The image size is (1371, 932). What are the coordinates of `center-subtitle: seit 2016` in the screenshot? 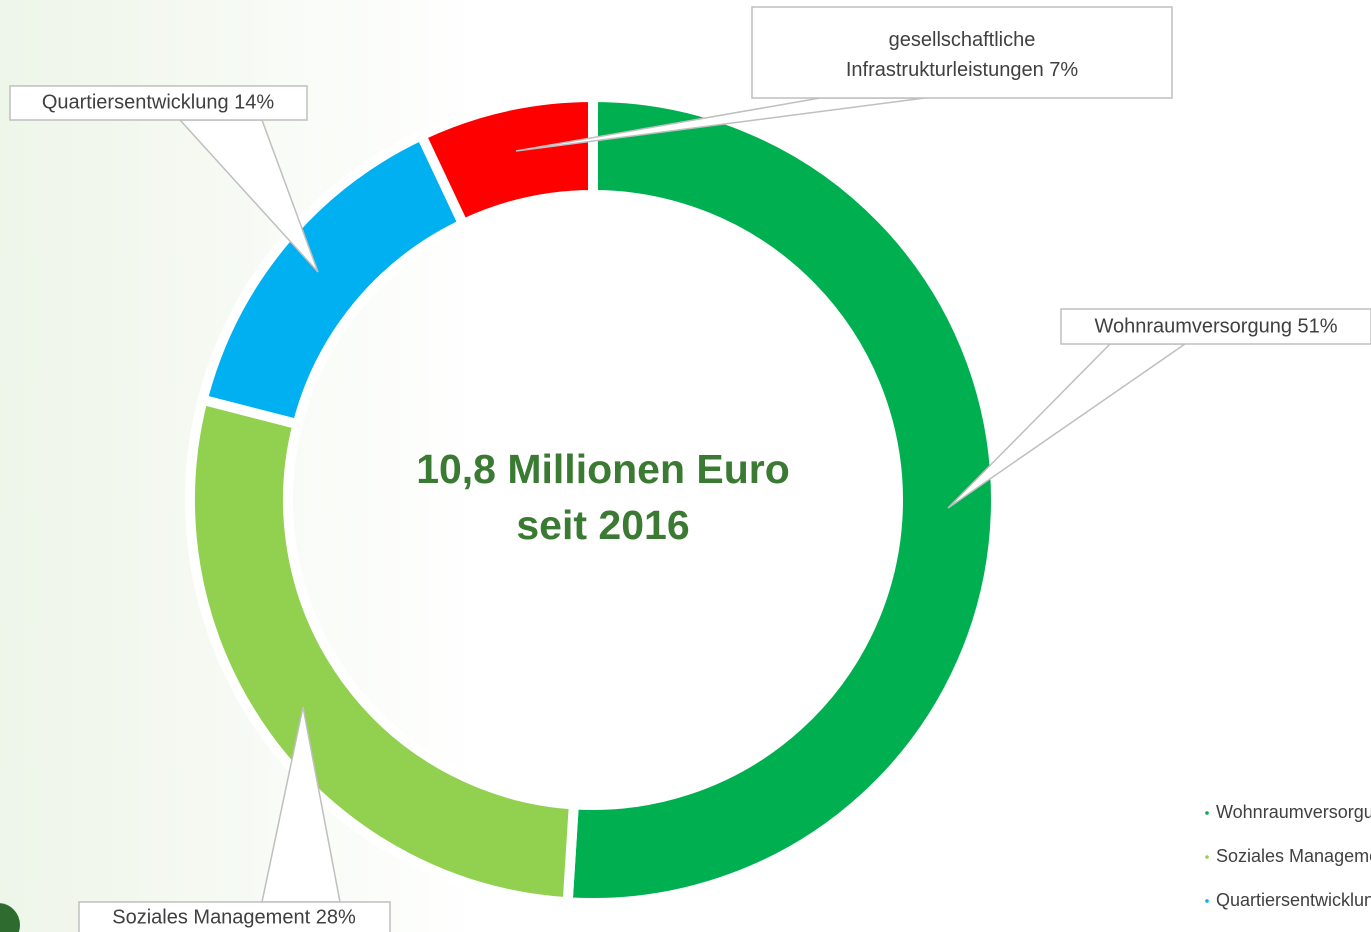 It's located at (602, 525).